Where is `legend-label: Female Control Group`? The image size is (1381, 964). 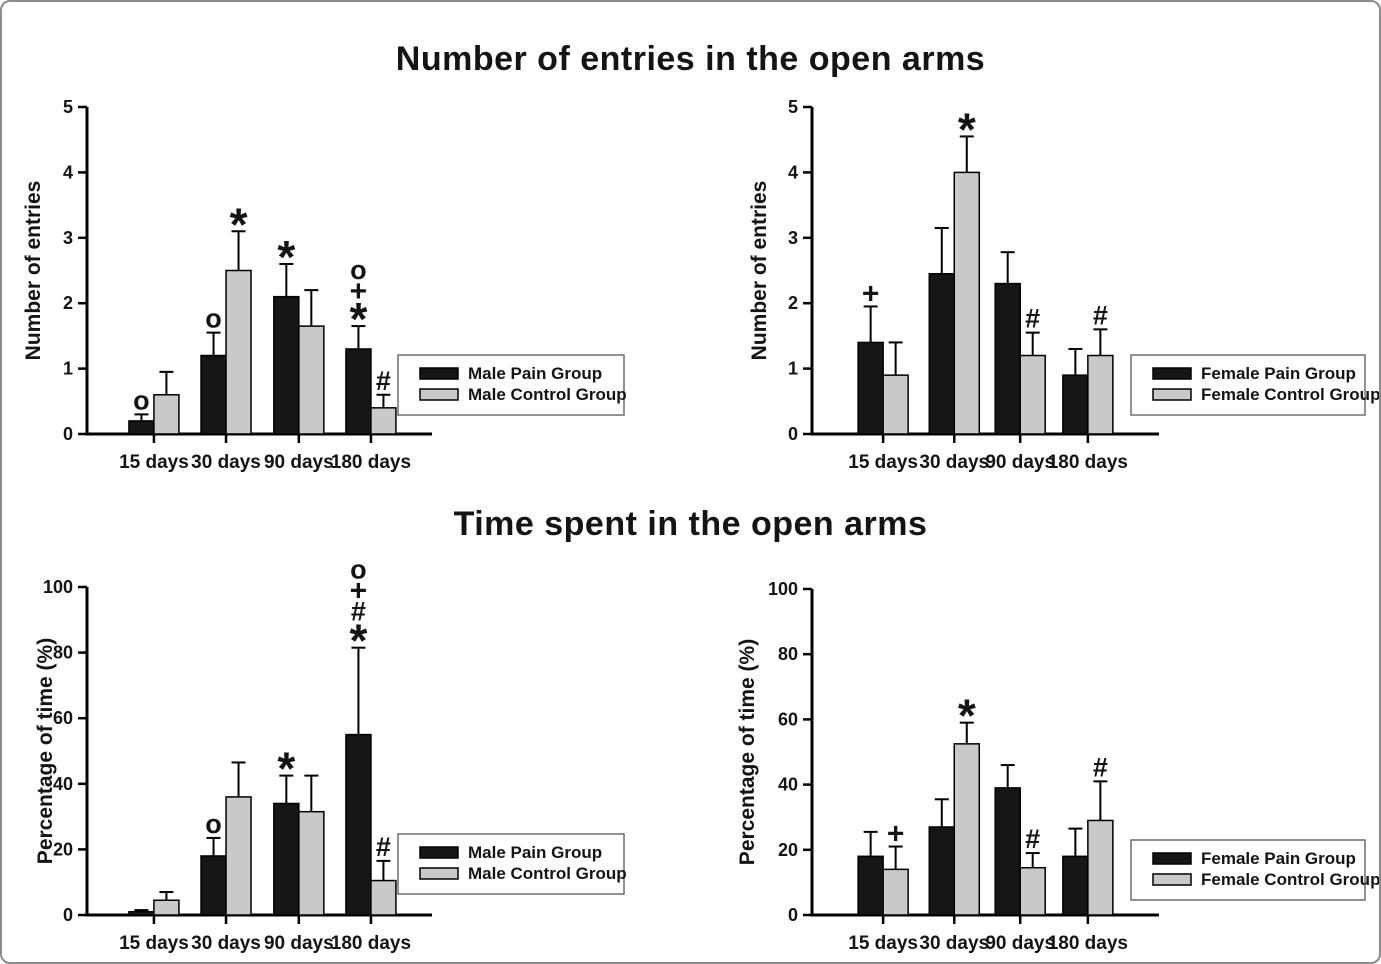
legend-label: Female Control Group is located at coordinates (1290, 394).